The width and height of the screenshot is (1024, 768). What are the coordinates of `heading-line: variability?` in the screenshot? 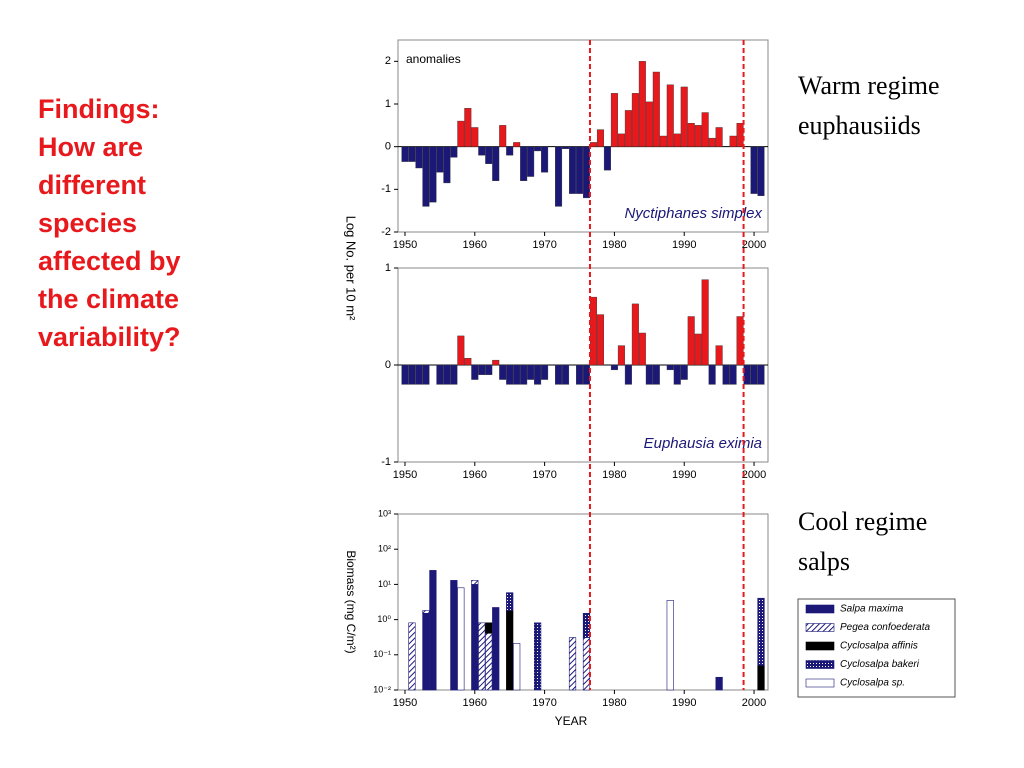 It's located at (109, 337).